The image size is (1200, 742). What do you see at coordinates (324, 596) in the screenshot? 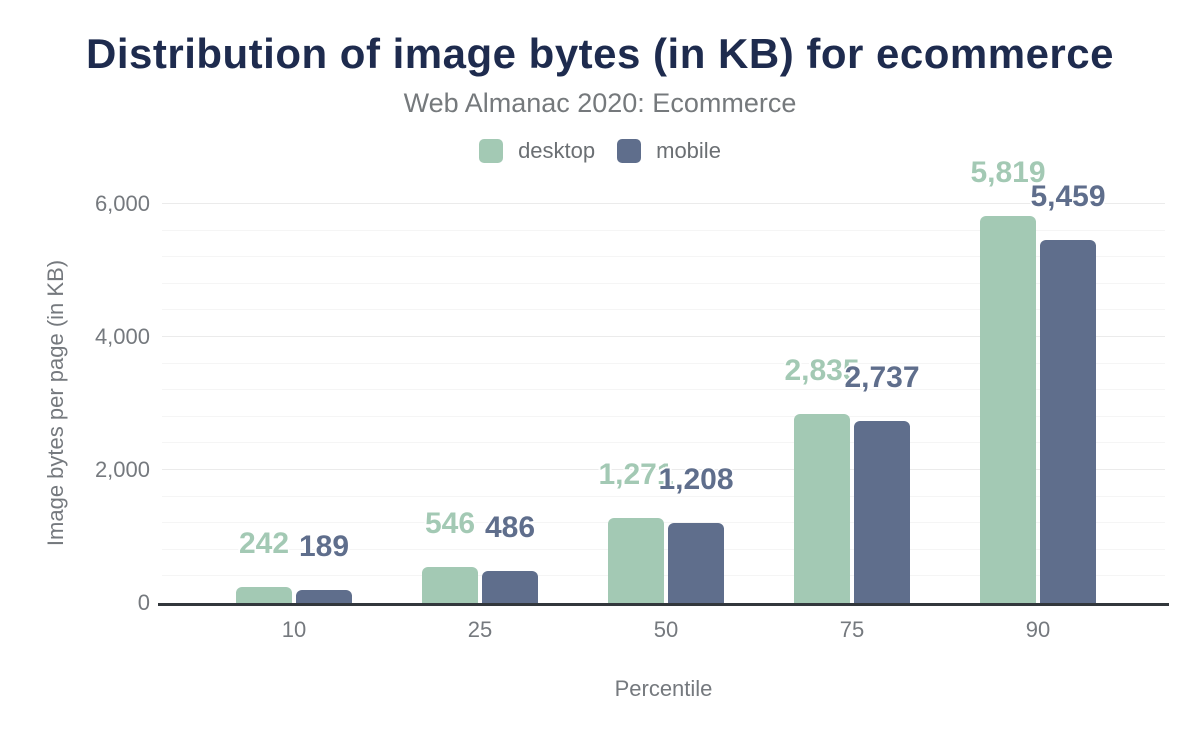
I see `bar-mobile-p10` at bounding box center [324, 596].